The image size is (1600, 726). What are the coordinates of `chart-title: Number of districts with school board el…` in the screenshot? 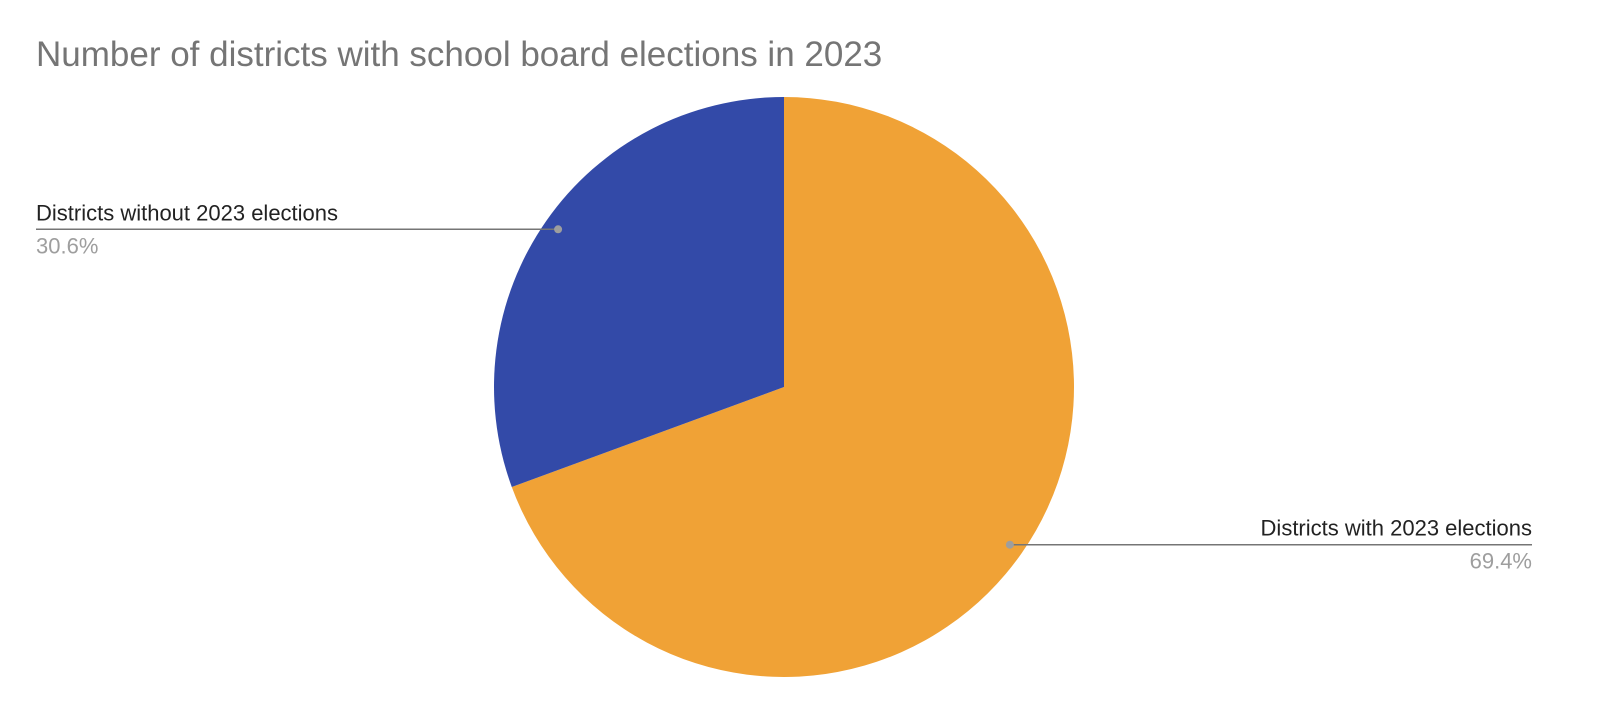 It's located at (459, 54).